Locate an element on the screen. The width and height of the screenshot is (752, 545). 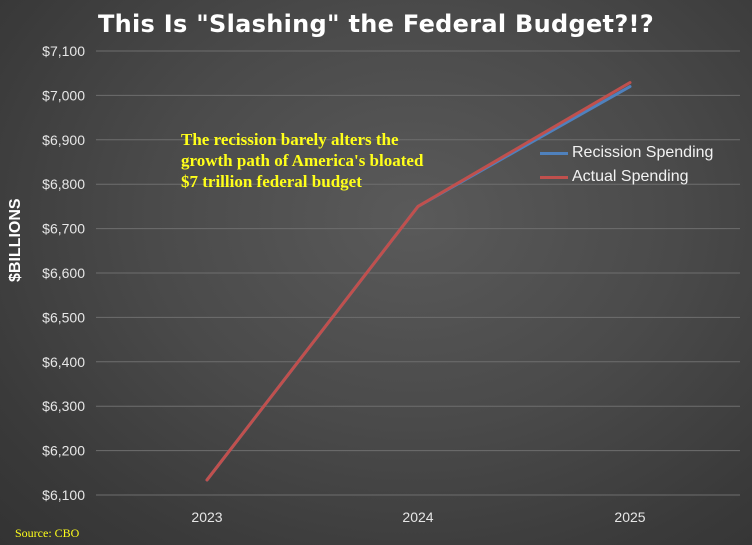
y-tick-label: $6,100 is located at coordinates (63, 495).